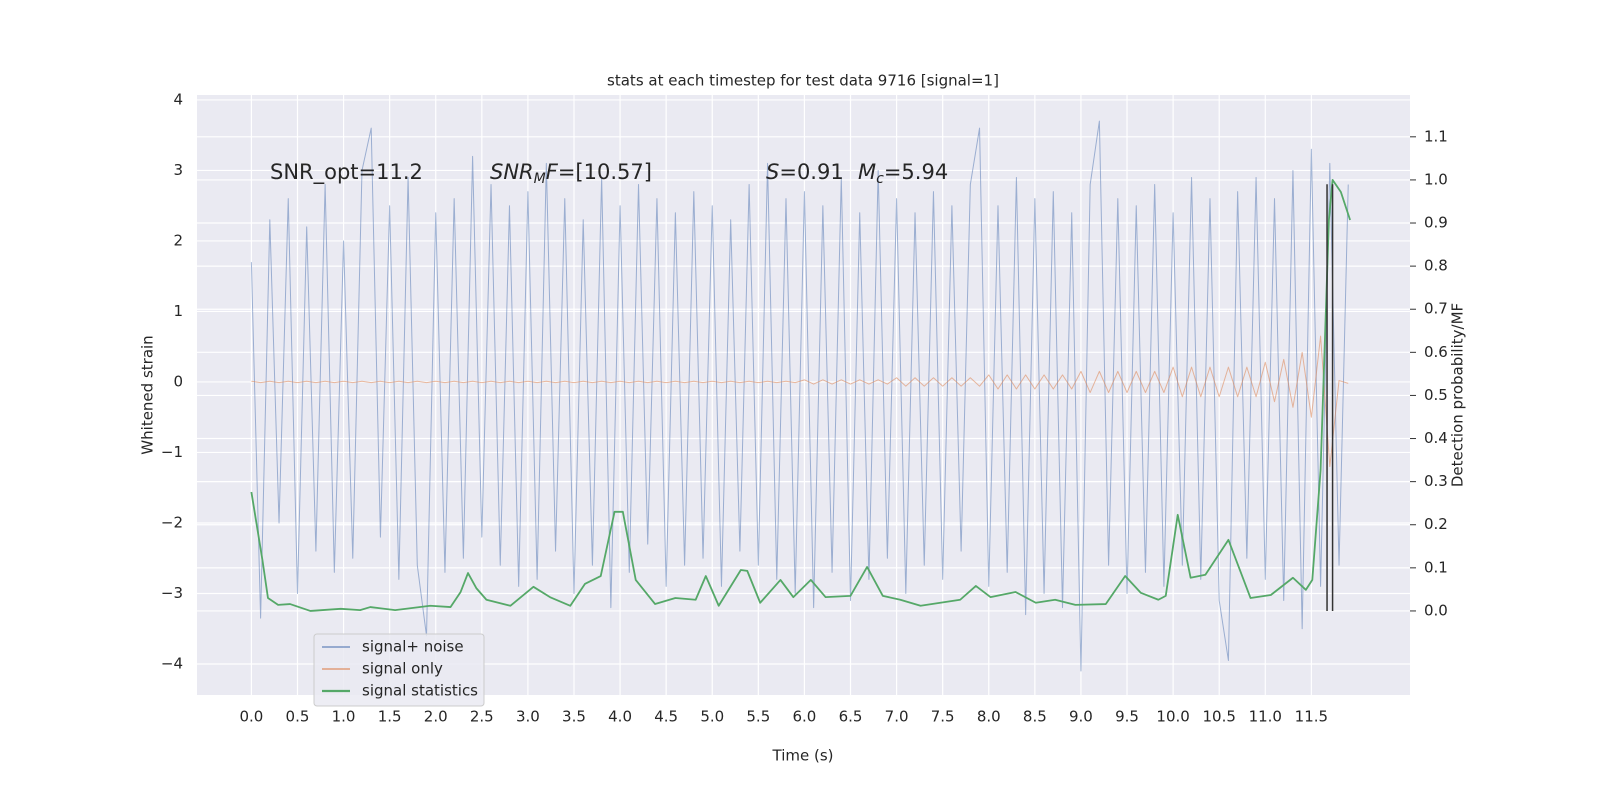 This screenshot has width=1600, height=800. I want to click on annotation: Mc=5.94, so click(903, 173).